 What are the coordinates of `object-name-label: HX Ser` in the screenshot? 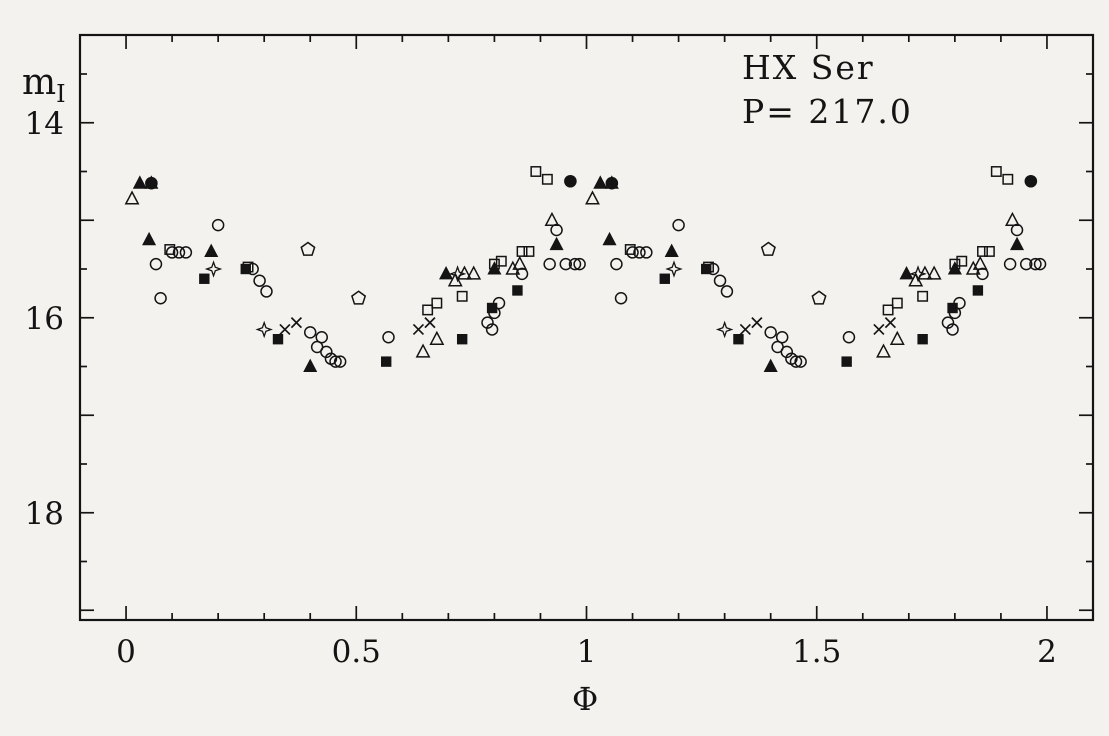 It's located at (808, 67).